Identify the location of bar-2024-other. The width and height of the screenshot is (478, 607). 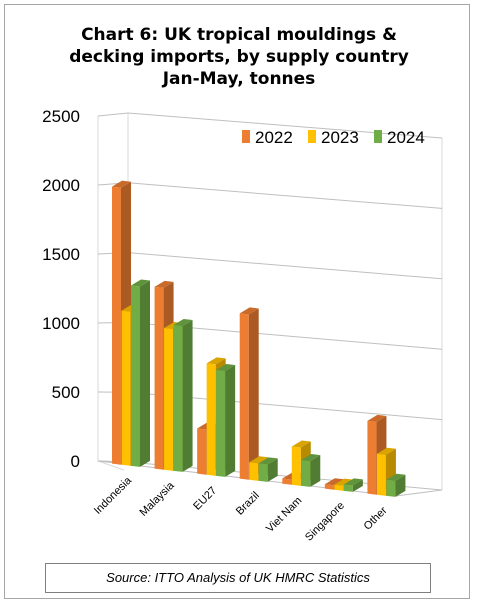
(396, 485).